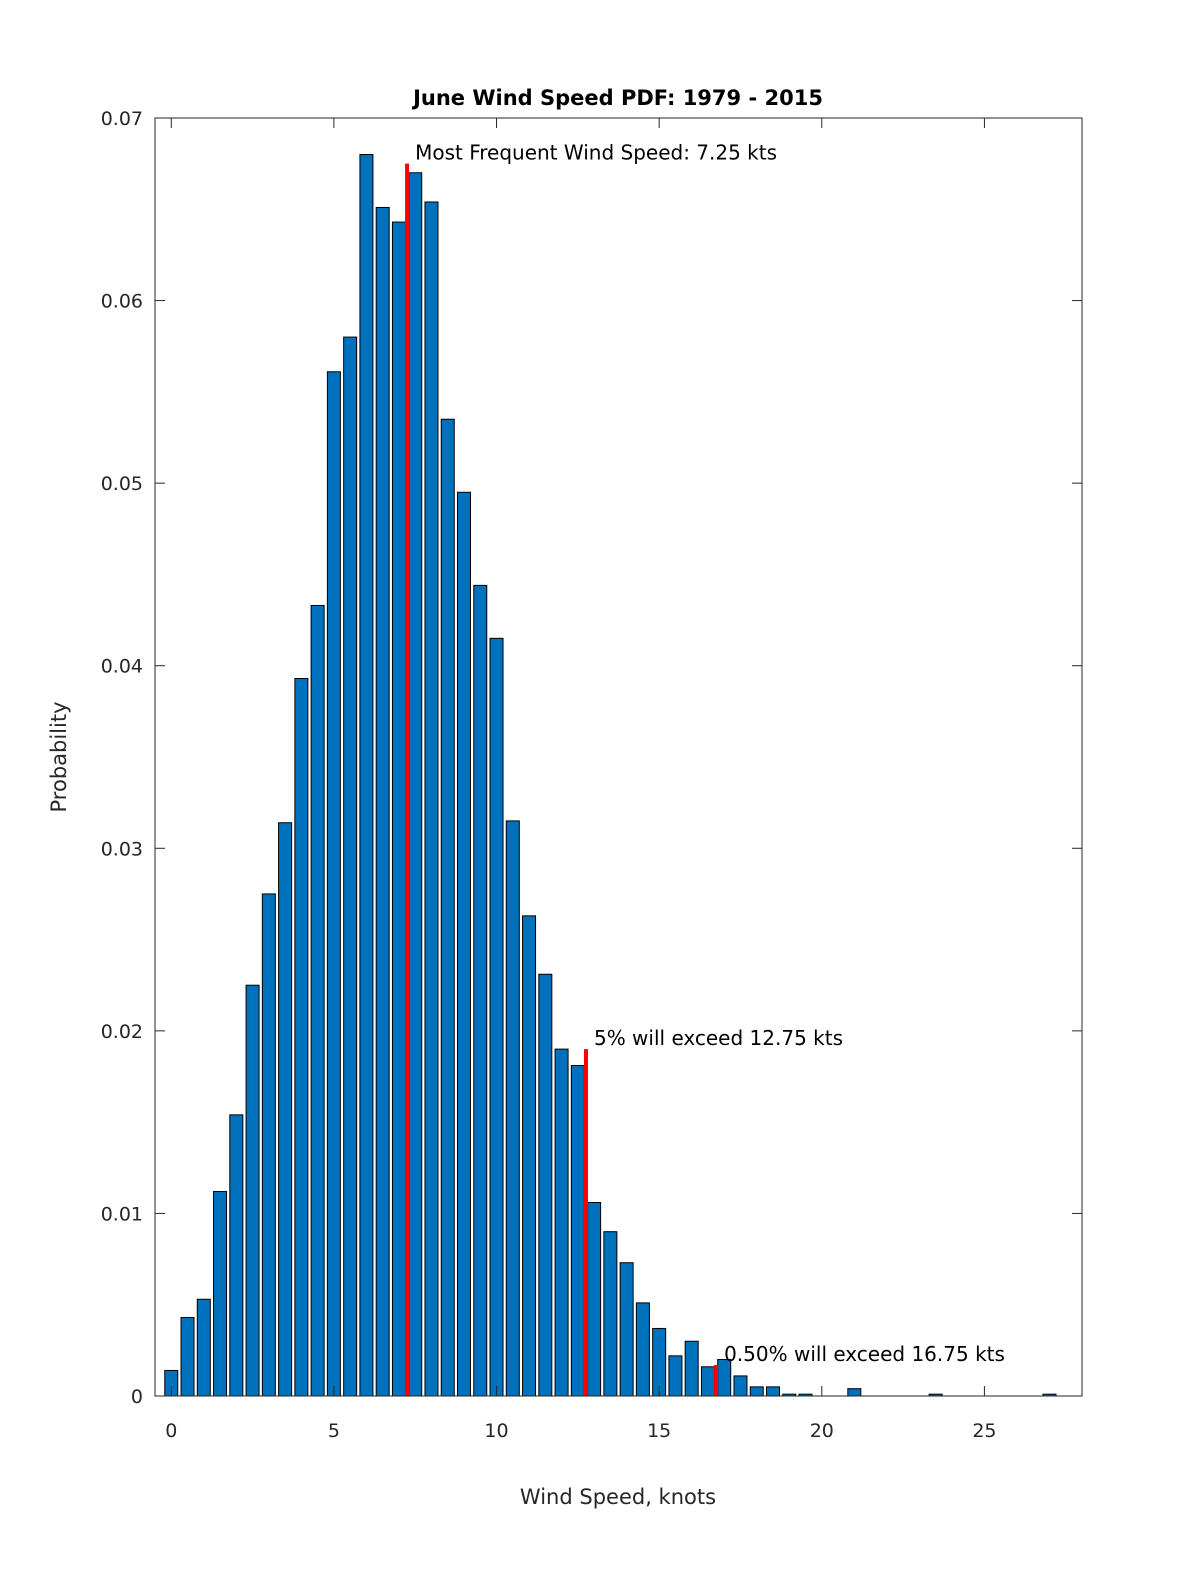  Describe the element at coordinates (496, 1431) in the screenshot. I see `x-tick-label: 10` at that location.